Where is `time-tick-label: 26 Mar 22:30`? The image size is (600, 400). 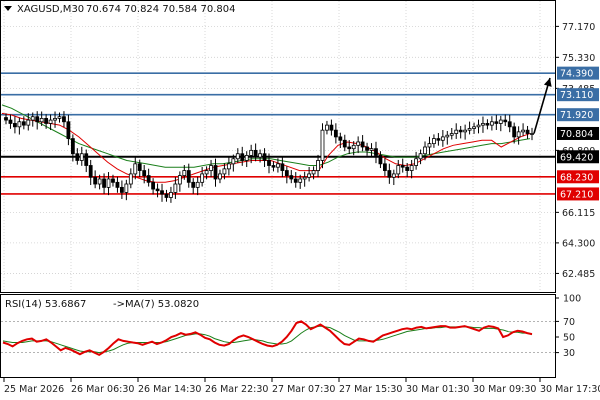 time-tick-label: 26 Mar 22:30 is located at coordinates (236, 389).